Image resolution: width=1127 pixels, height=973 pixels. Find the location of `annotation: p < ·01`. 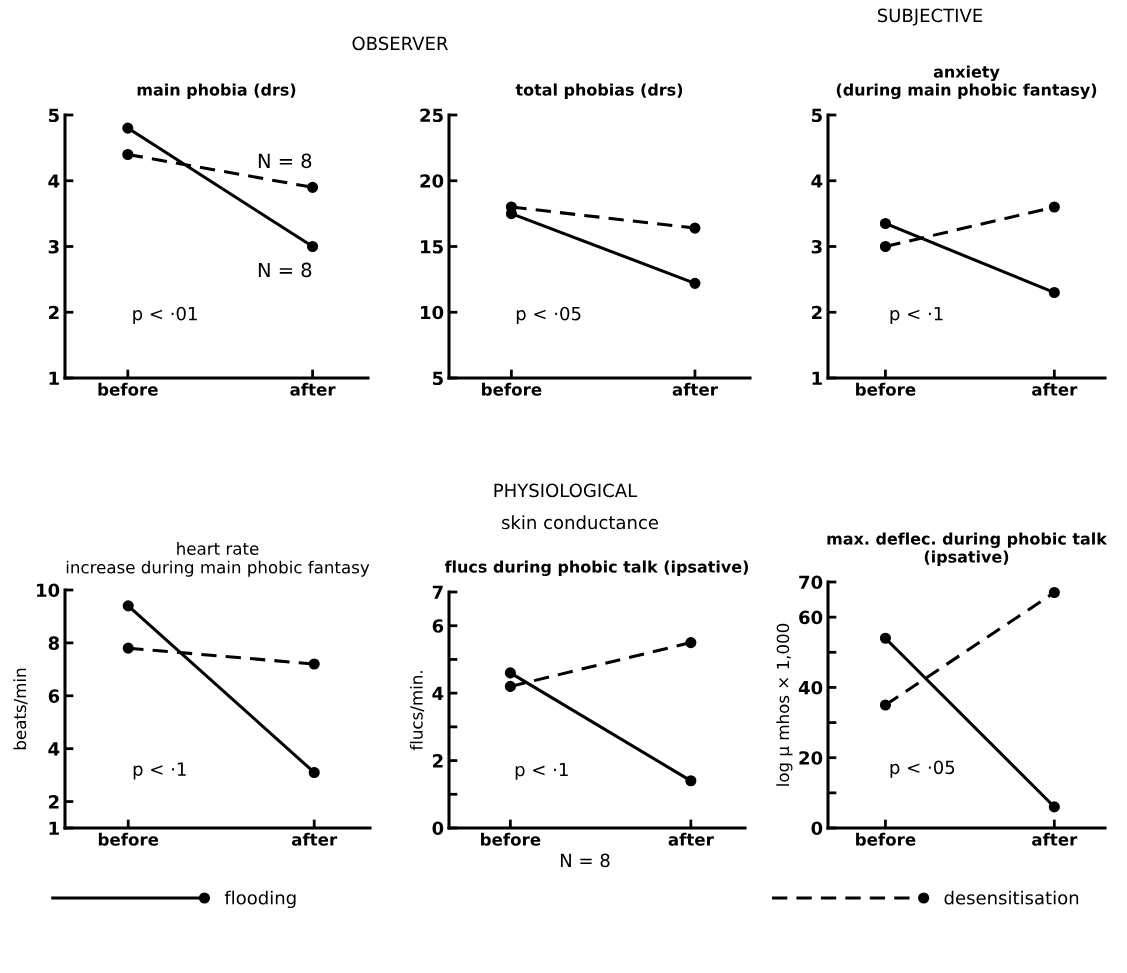

annotation: p < ·01 is located at coordinates (165, 315).